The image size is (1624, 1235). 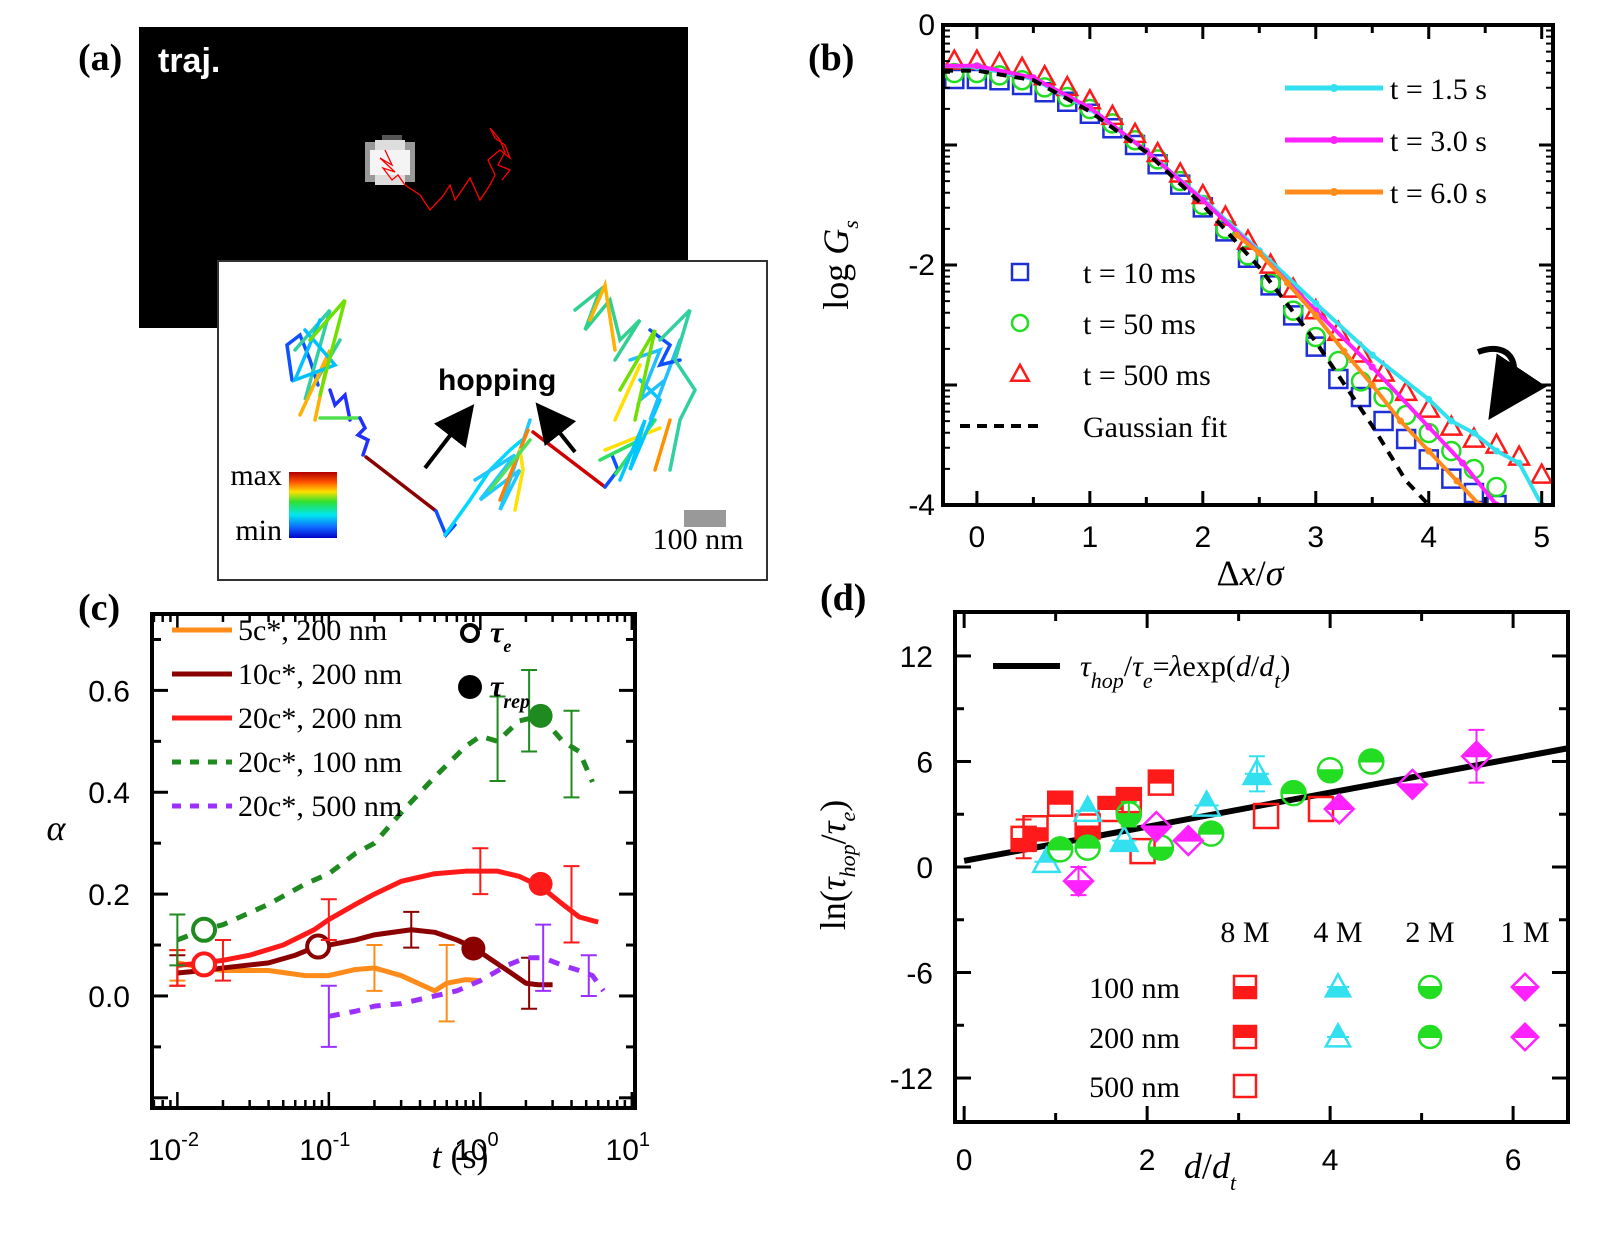 I want to click on equation-part: d, so click(x=1267, y=666).